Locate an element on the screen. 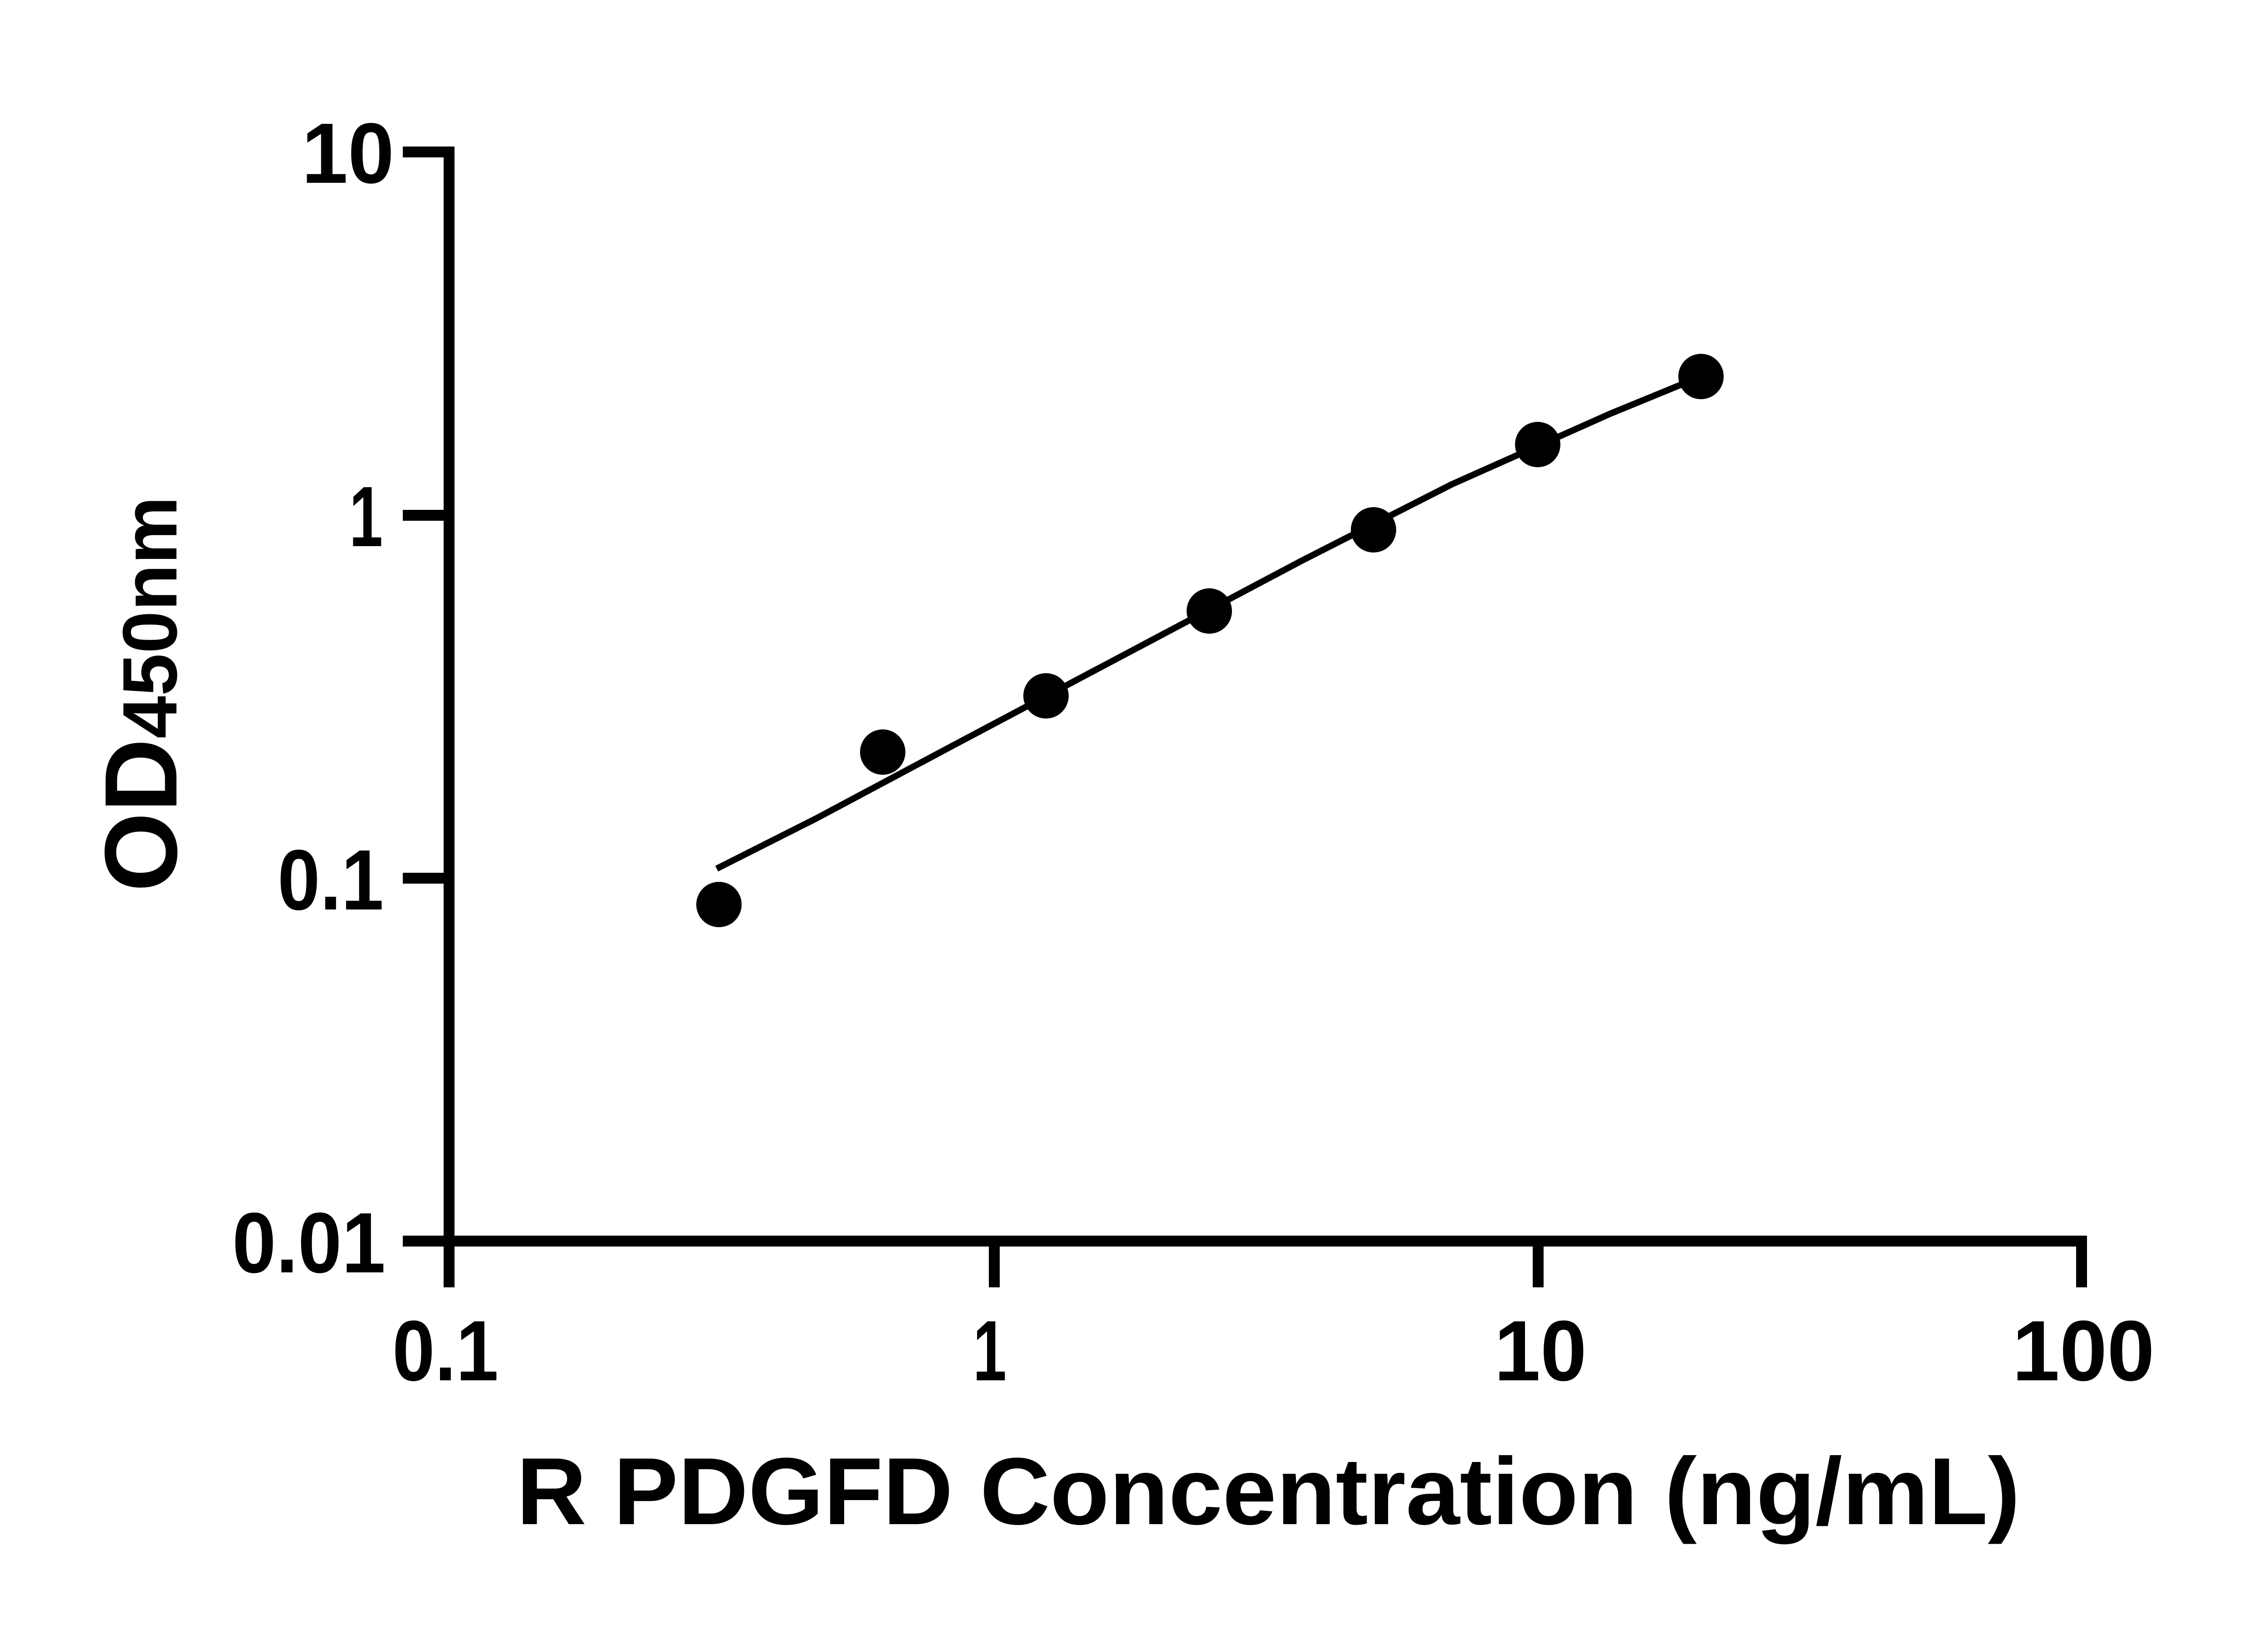  svg-text: 100 is located at coordinates (2084, 1351).